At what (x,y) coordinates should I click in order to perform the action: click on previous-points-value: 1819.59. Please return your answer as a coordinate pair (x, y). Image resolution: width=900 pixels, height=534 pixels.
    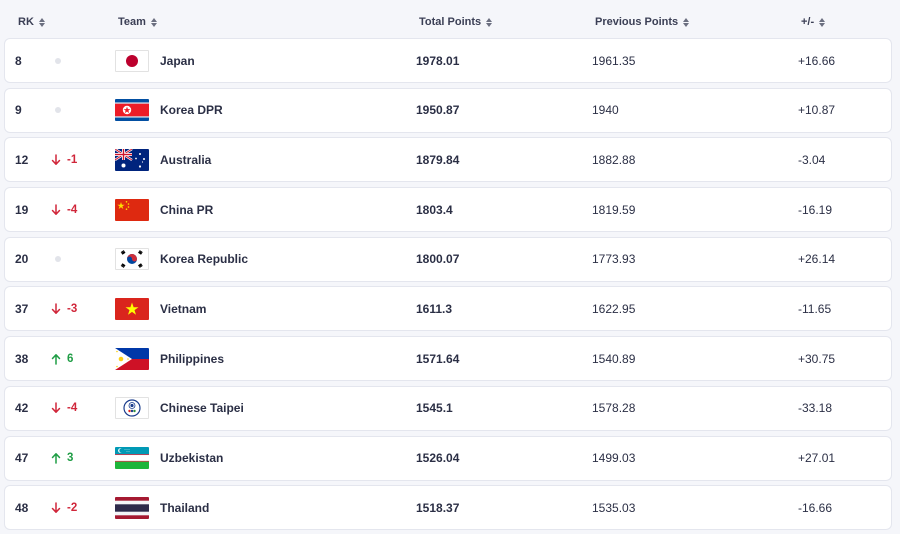
    Looking at the image, I should click on (614, 209).